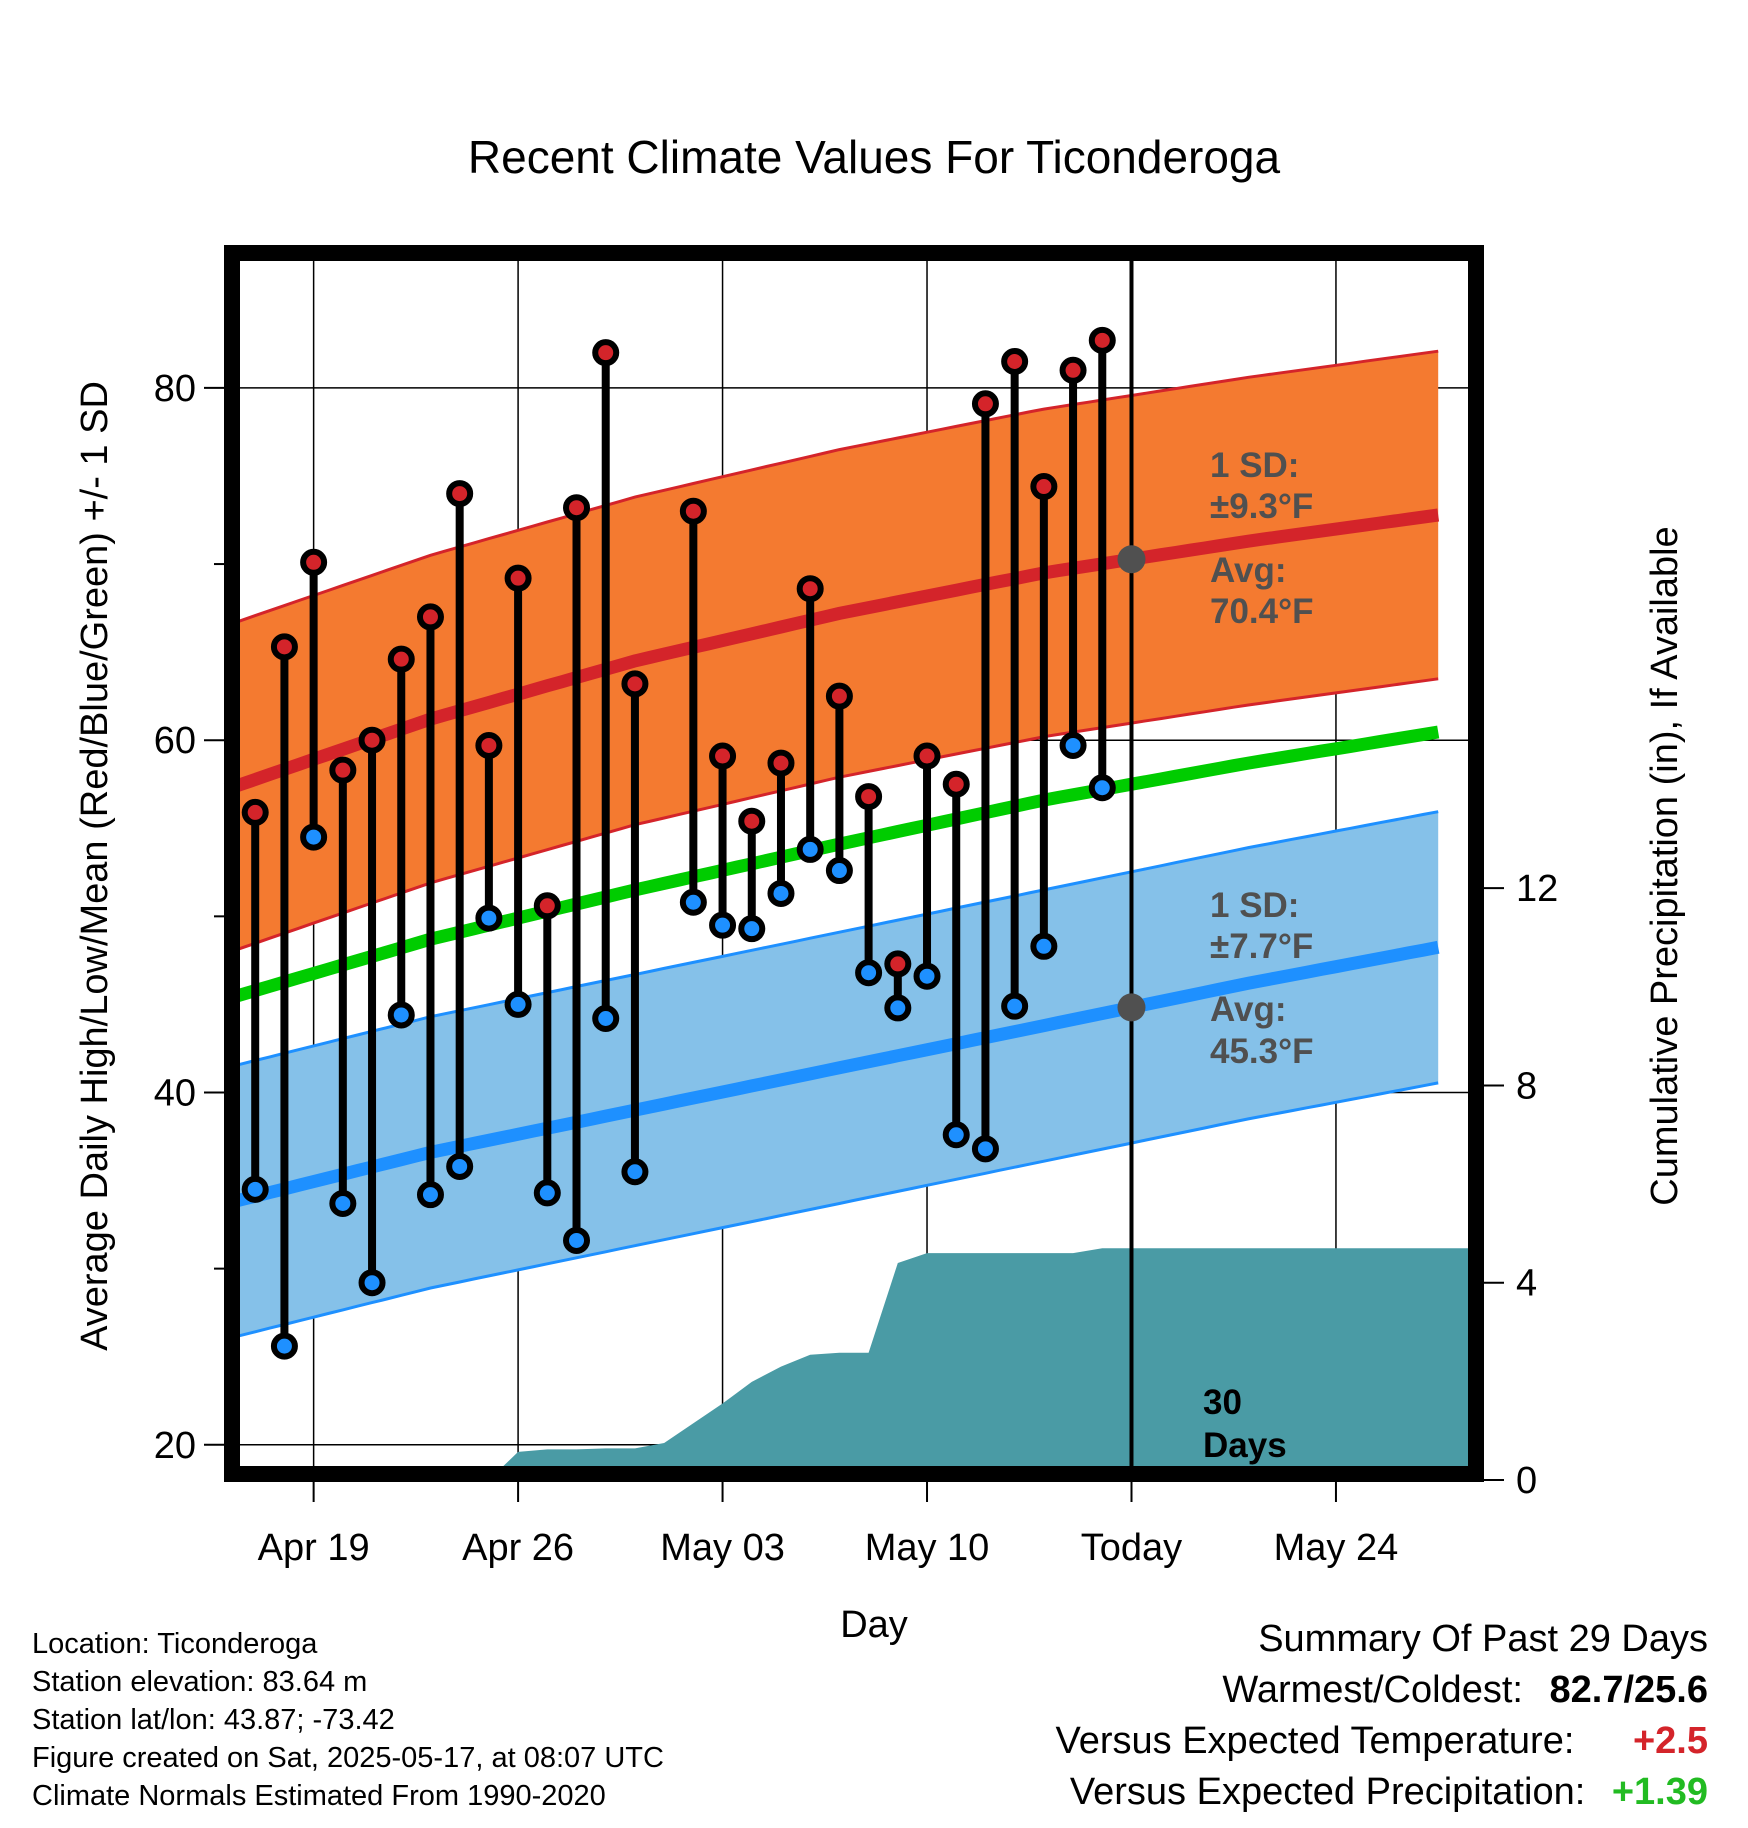 The image size is (1748, 1828). Describe the element at coordinates (175, 1446) in the screenshot. I see `y-left-tick-label: 20` at that location.